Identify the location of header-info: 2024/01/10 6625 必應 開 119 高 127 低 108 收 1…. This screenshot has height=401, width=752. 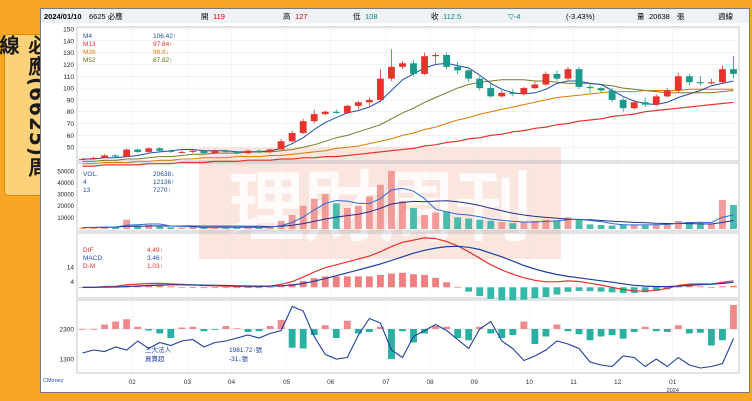
(388, 16).